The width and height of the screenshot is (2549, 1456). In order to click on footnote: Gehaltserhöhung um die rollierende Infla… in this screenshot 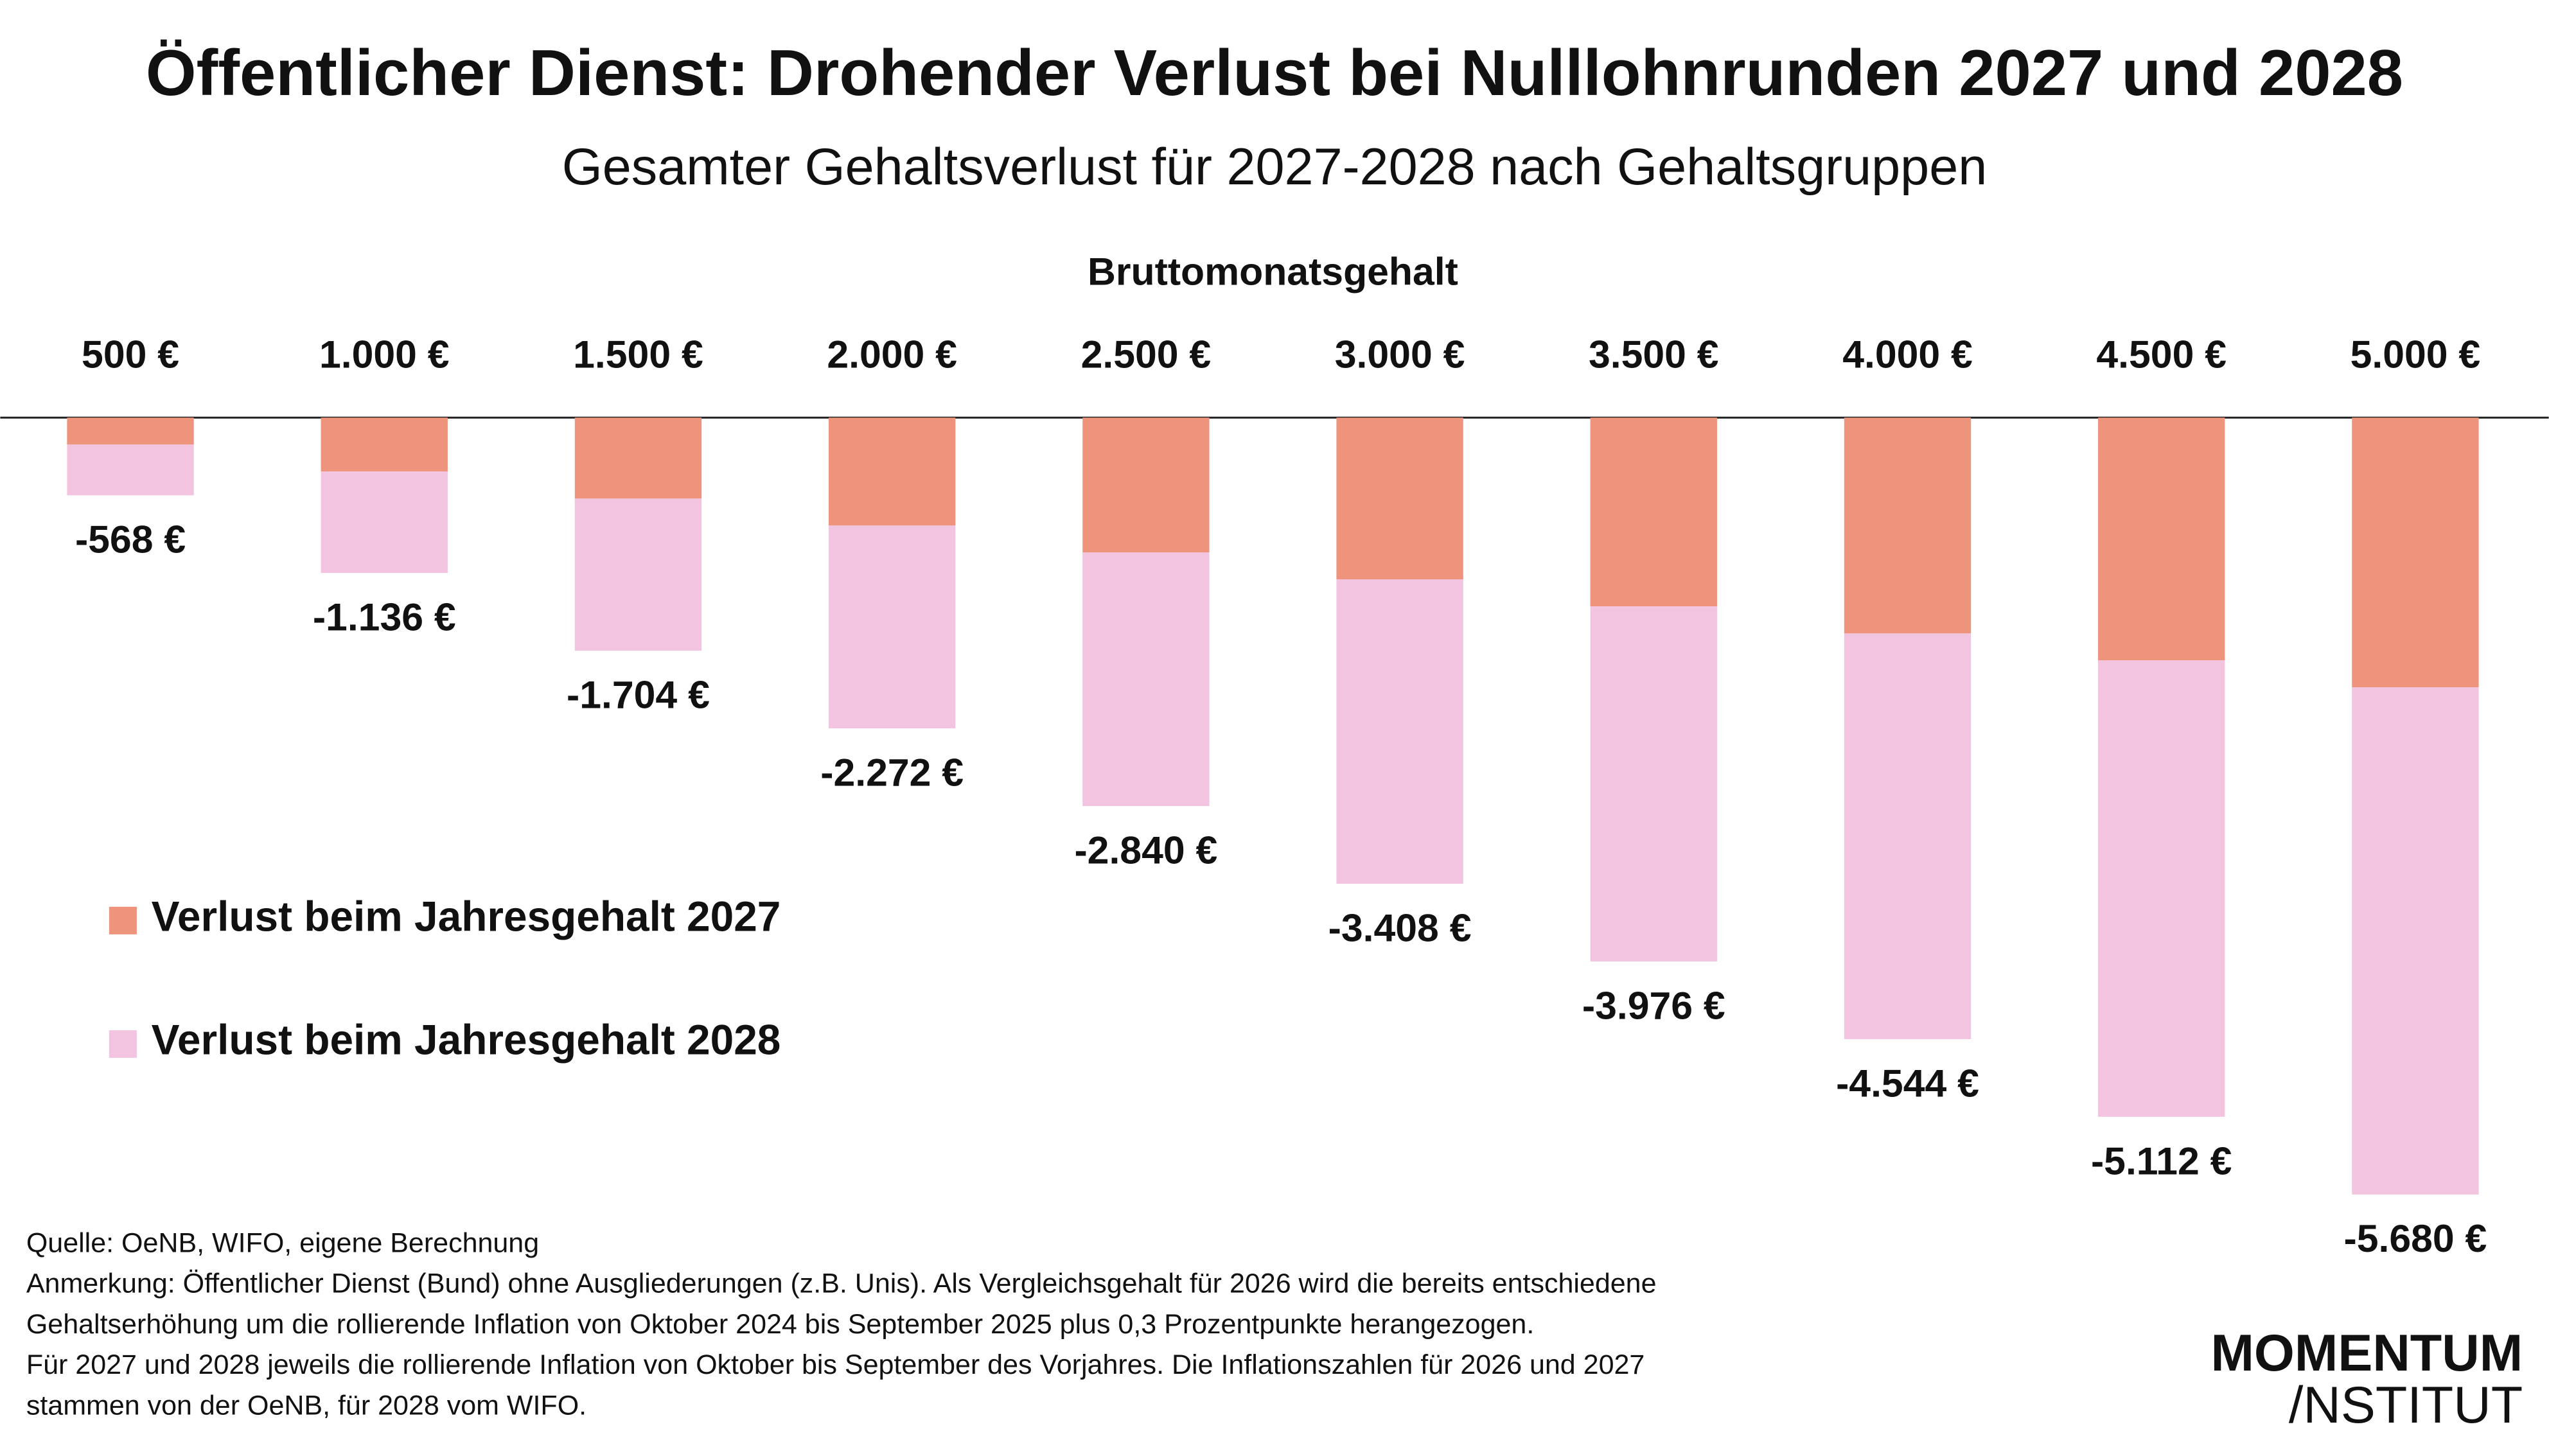, I will do `click(780, 1324)`.